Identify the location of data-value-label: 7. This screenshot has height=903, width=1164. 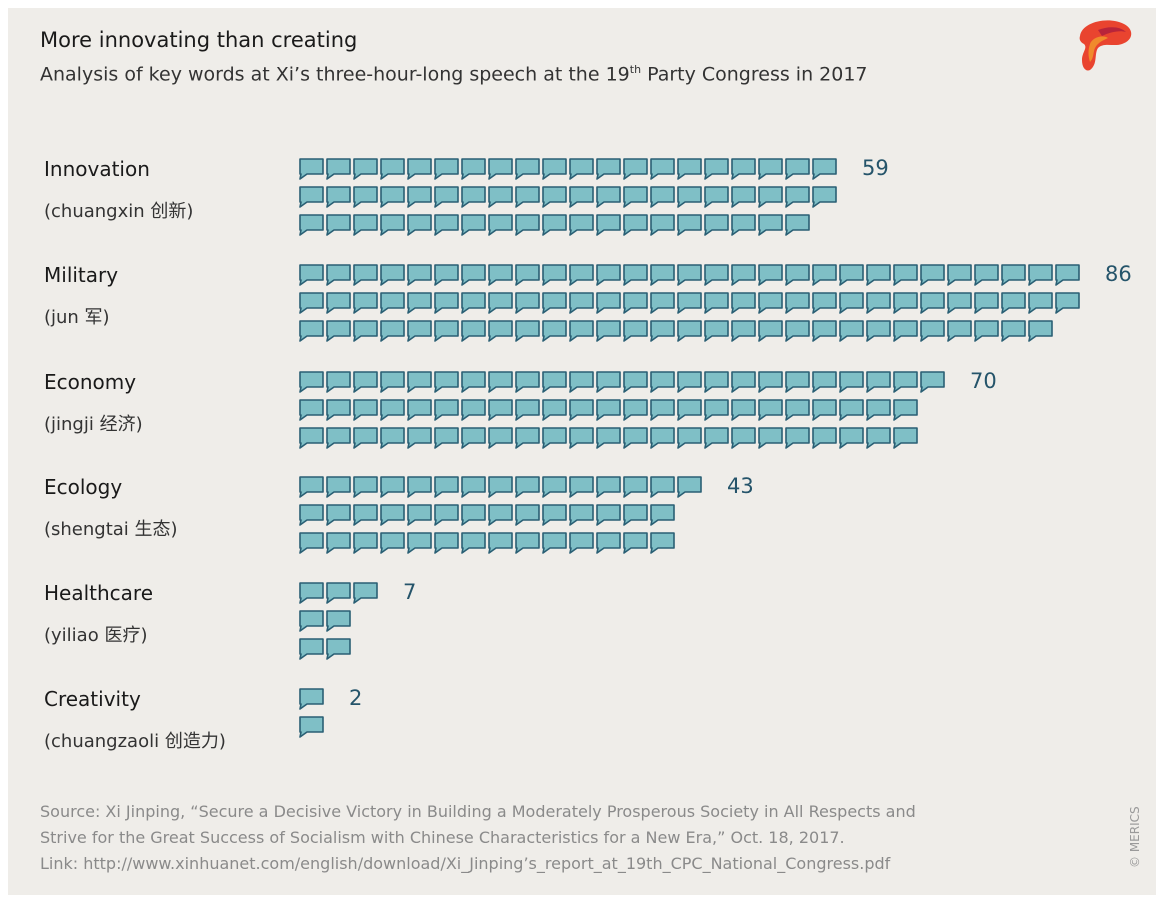
(410, 592).